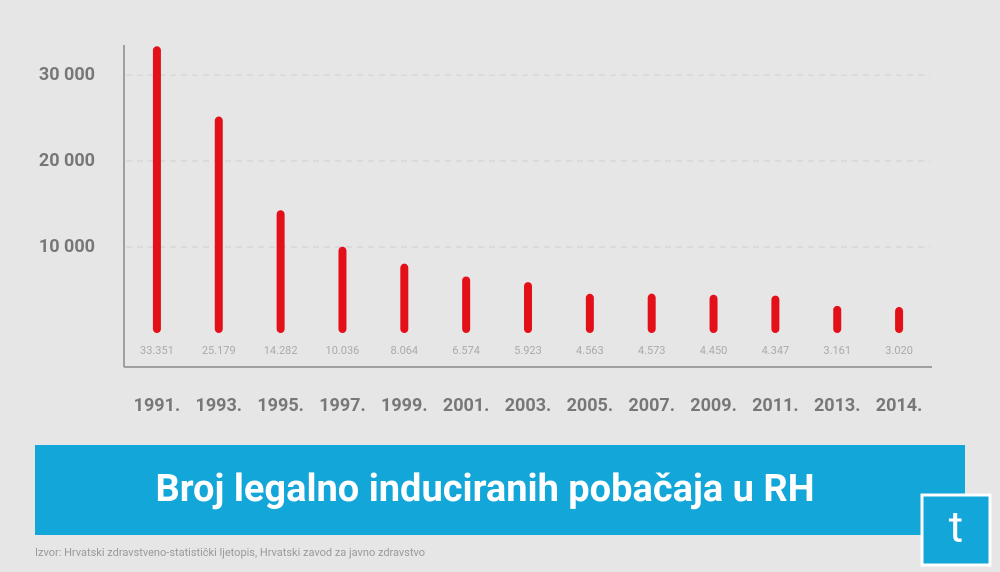 This screenshot has width=1000, height=572. Describe the element at coordinates (466, 350) in the screenshot. I see `value-label: 6.574` at that location.